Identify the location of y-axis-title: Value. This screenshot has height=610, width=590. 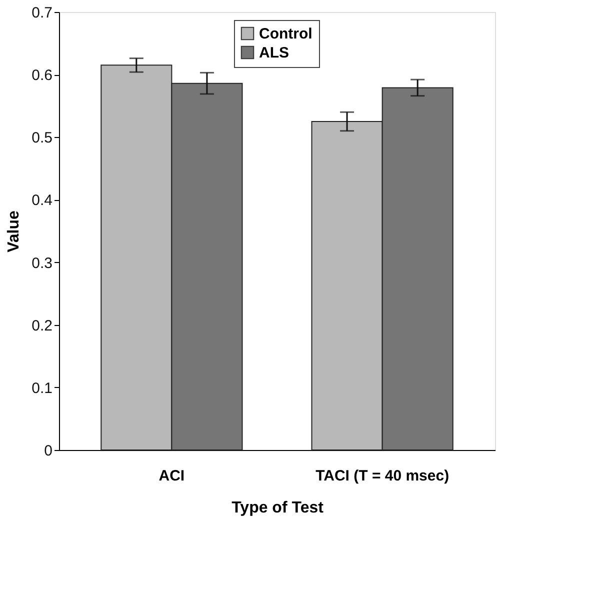
(14, 231).